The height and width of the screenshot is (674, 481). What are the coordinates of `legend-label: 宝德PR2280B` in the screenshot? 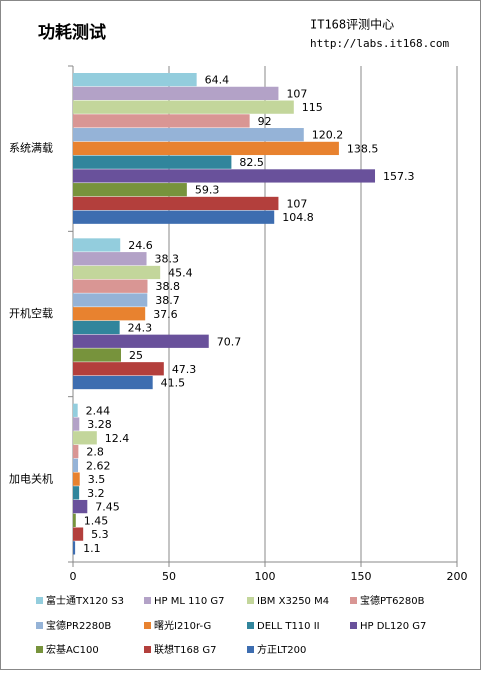 It's located at (78, 625).